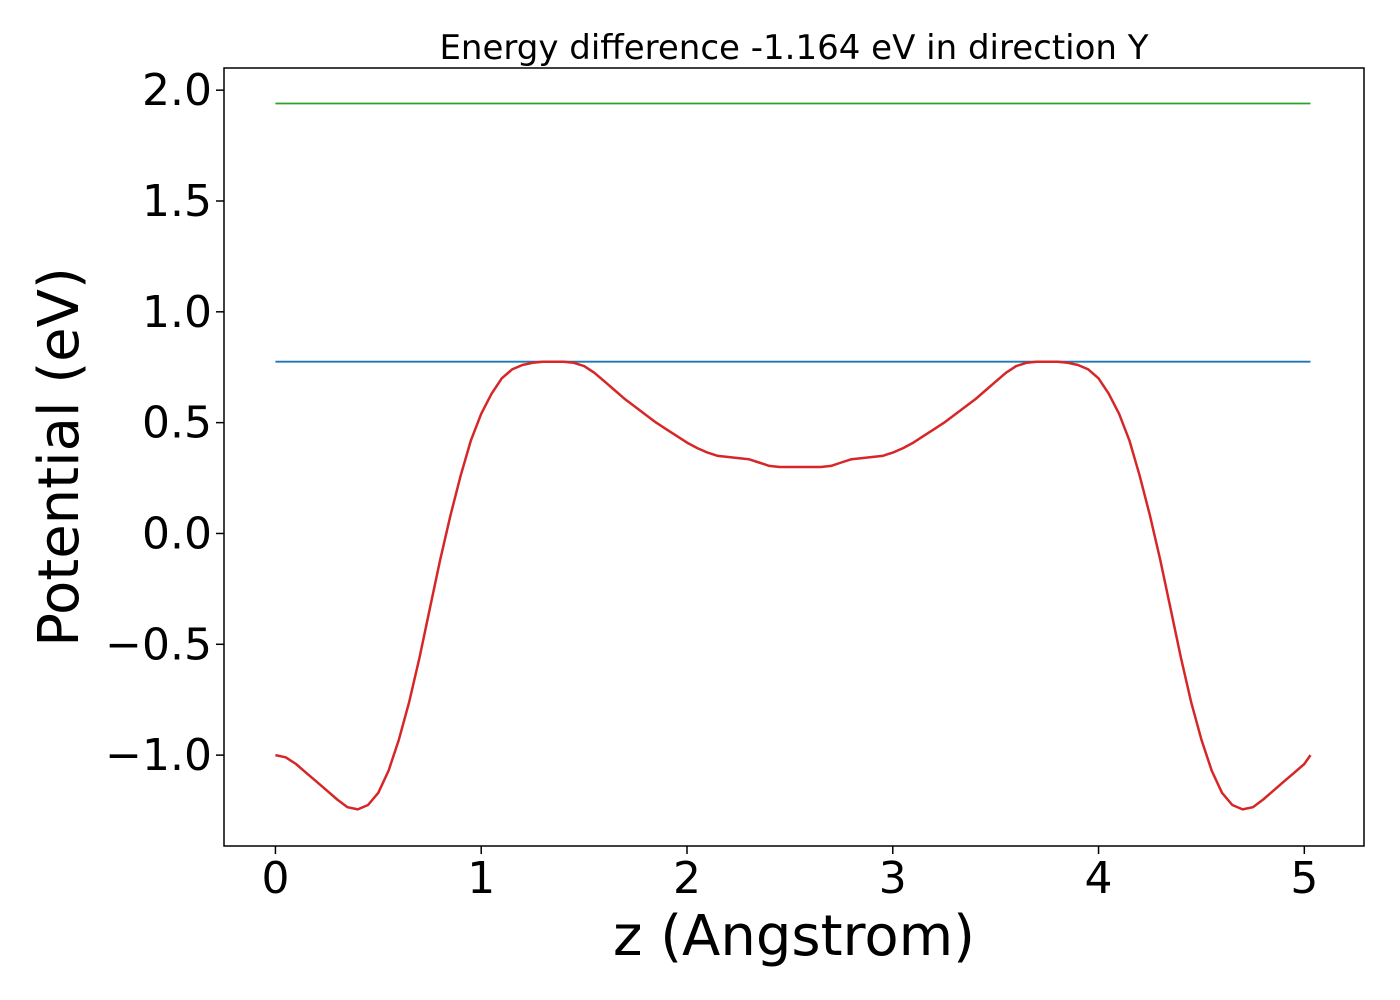 The image size is (1400, 1000). I want to click on y-tick-label: 0.5, so click(177, 423).